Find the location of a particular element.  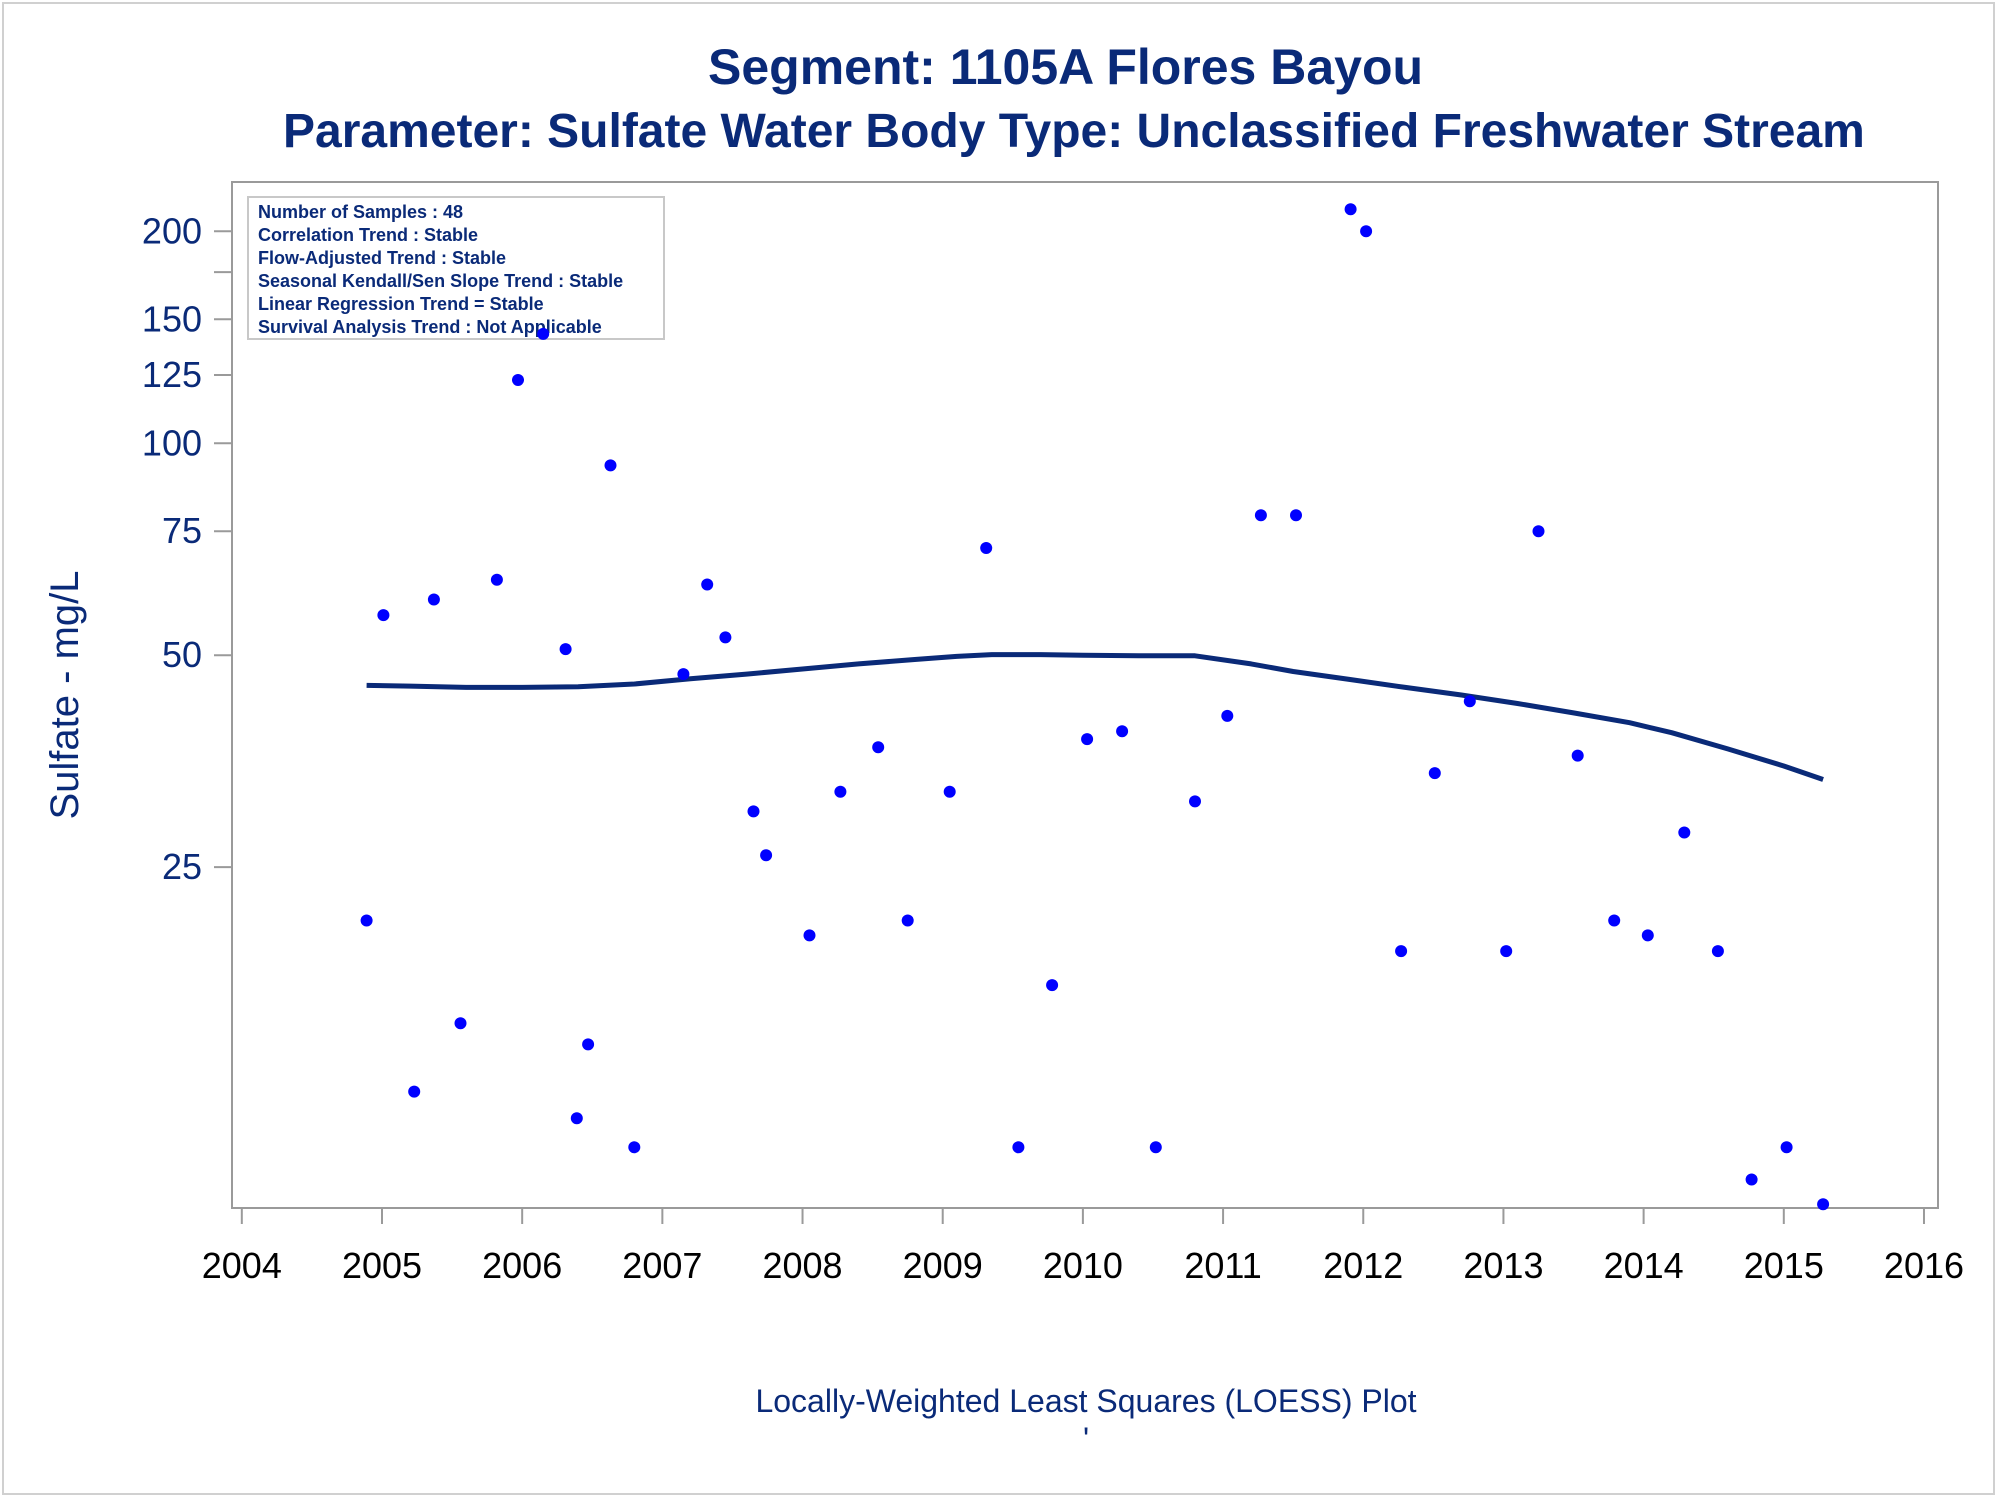

y-axis: 25 50 75 100 125 150 200 is located at coordinates (187, 548).